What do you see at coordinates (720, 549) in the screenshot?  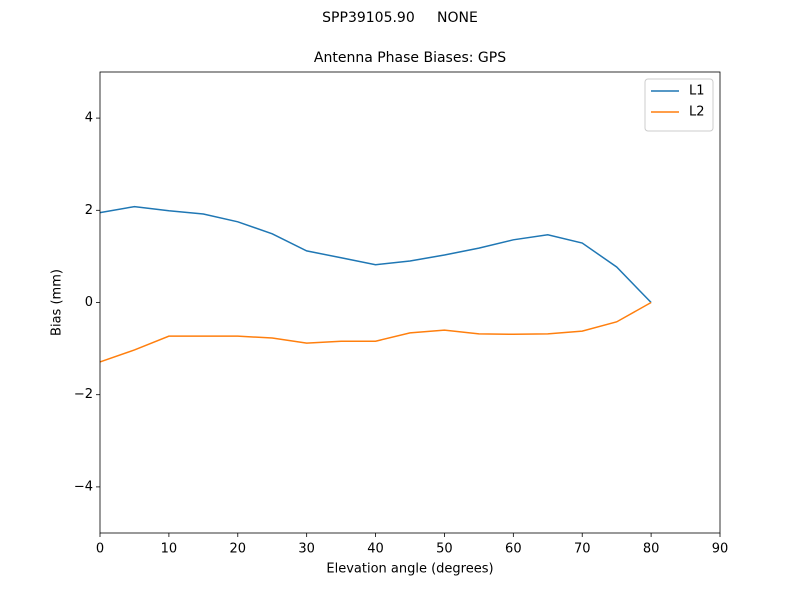 I see `x-tick-label: 90` at bounding box center [720, 549].